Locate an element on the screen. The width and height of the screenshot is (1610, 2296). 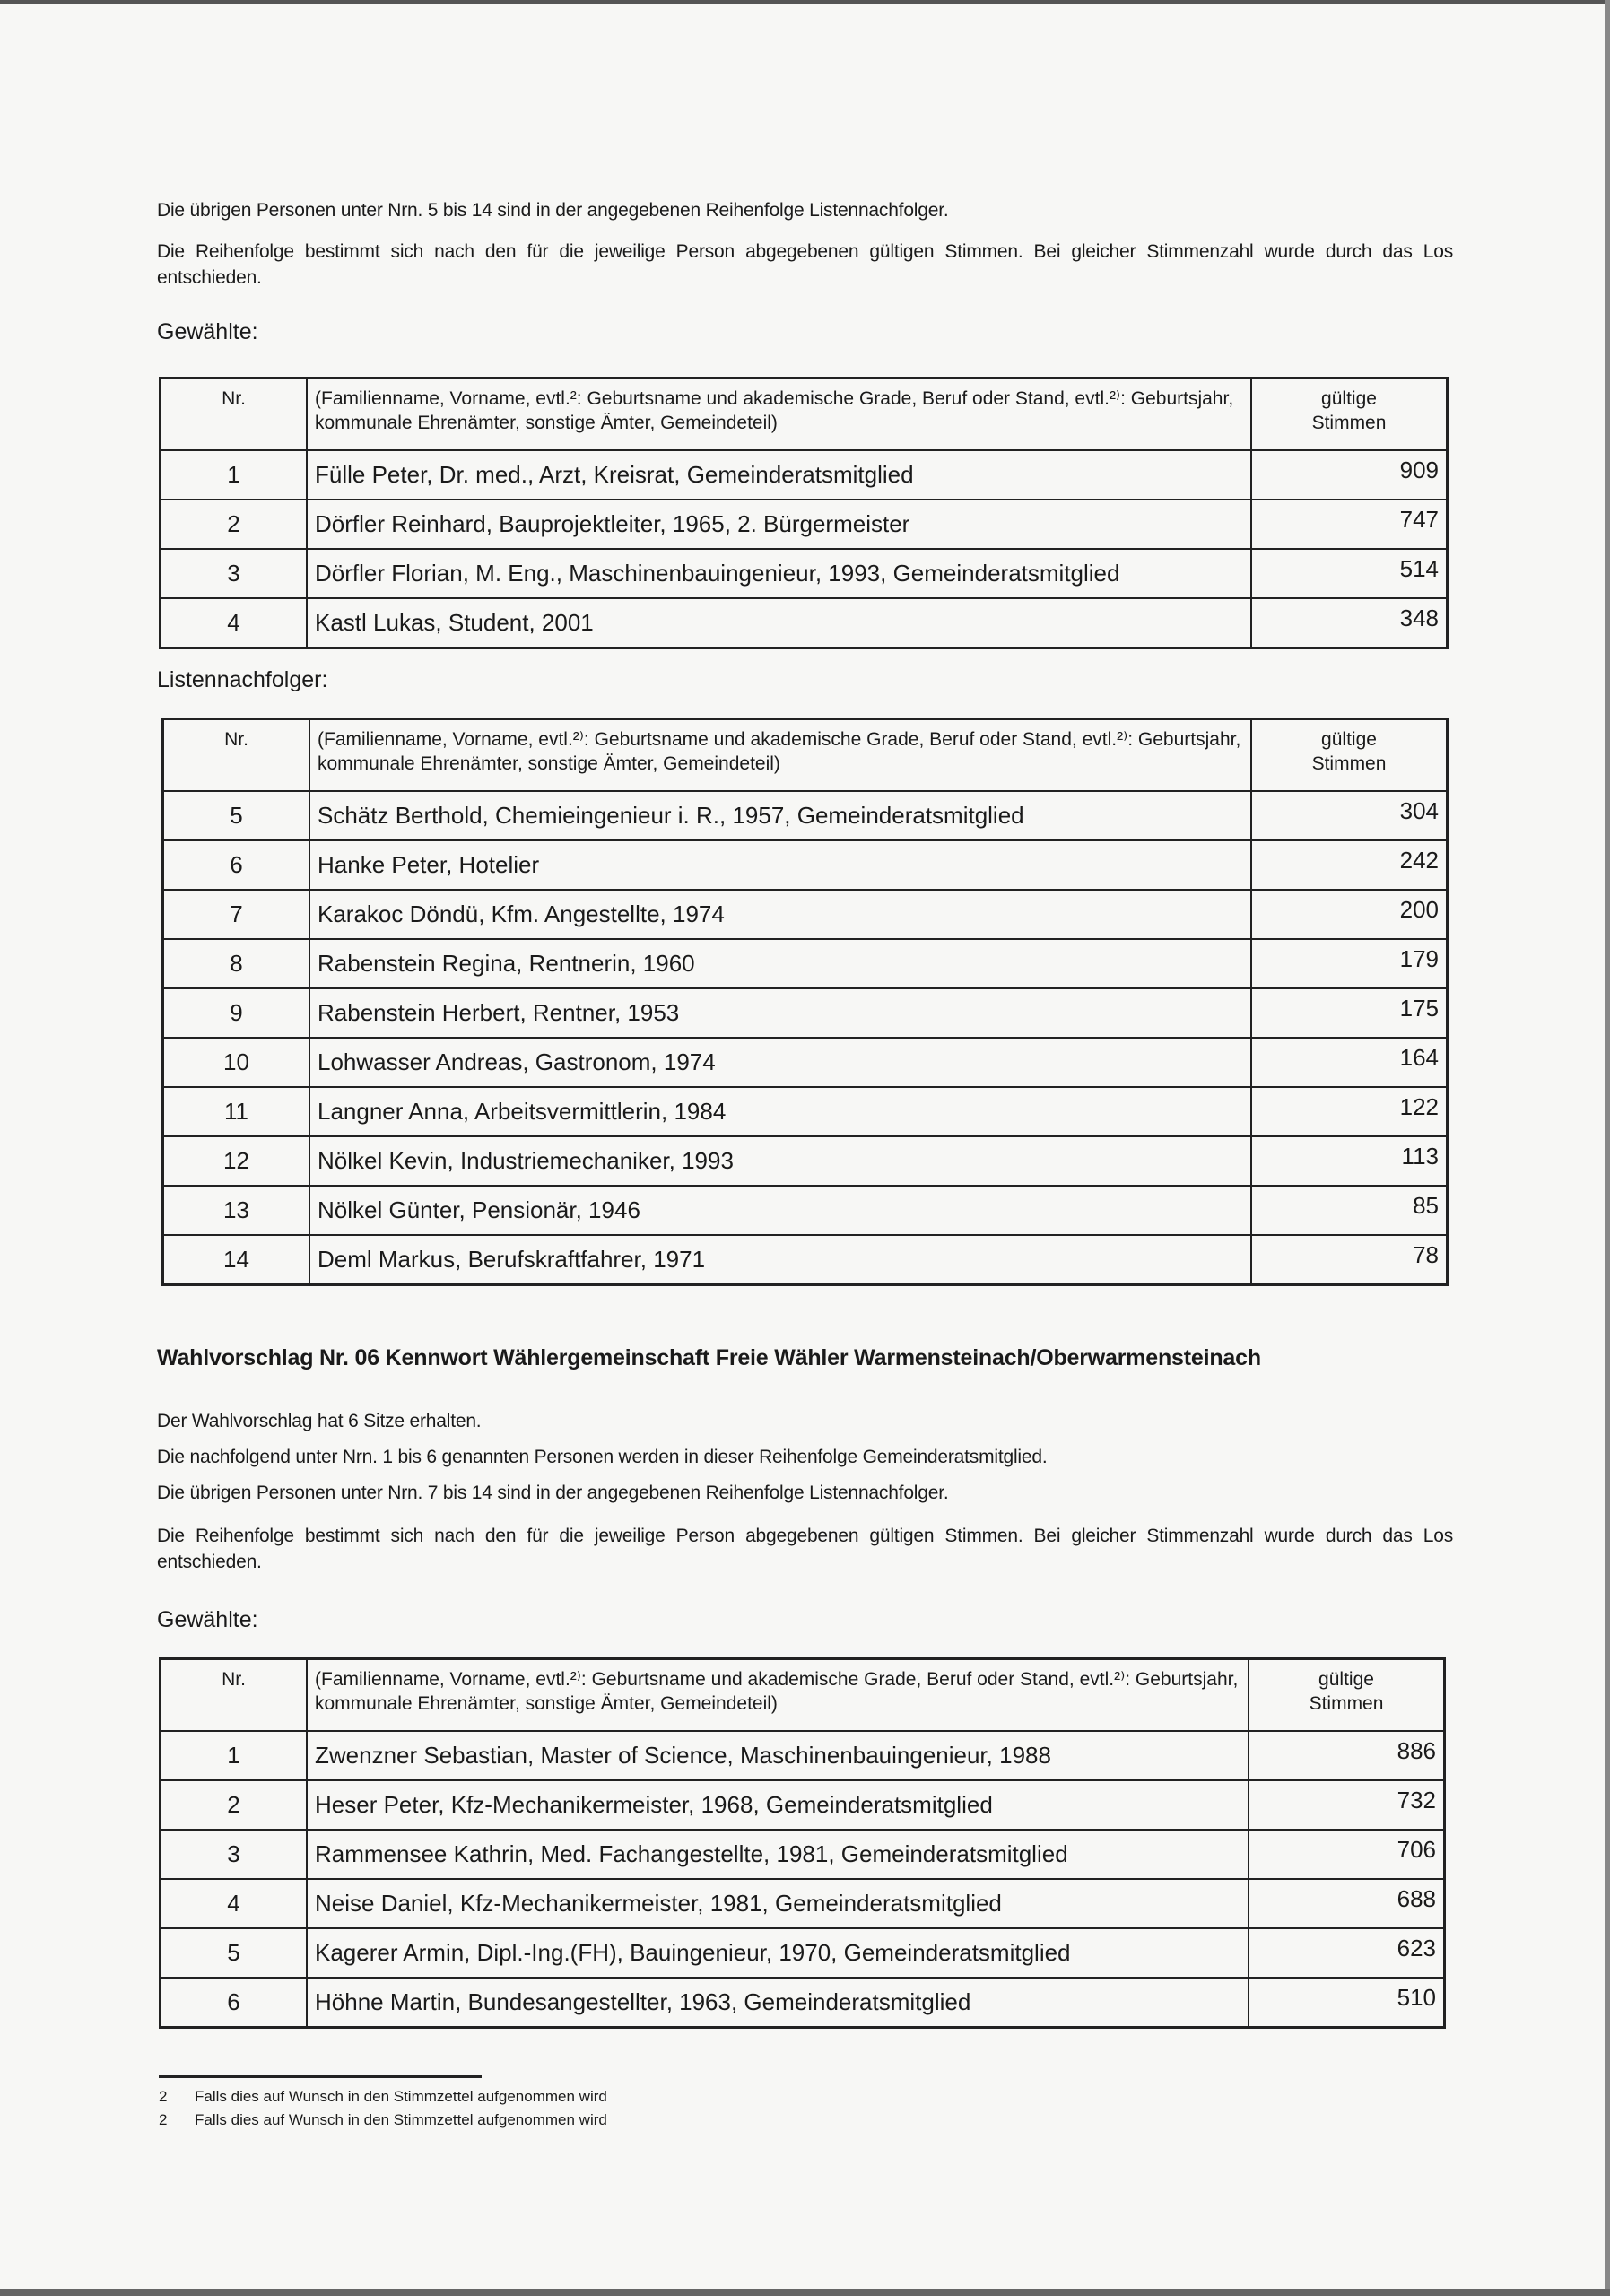
cell-votes: 732 is located at coordinates (1347, 1805).